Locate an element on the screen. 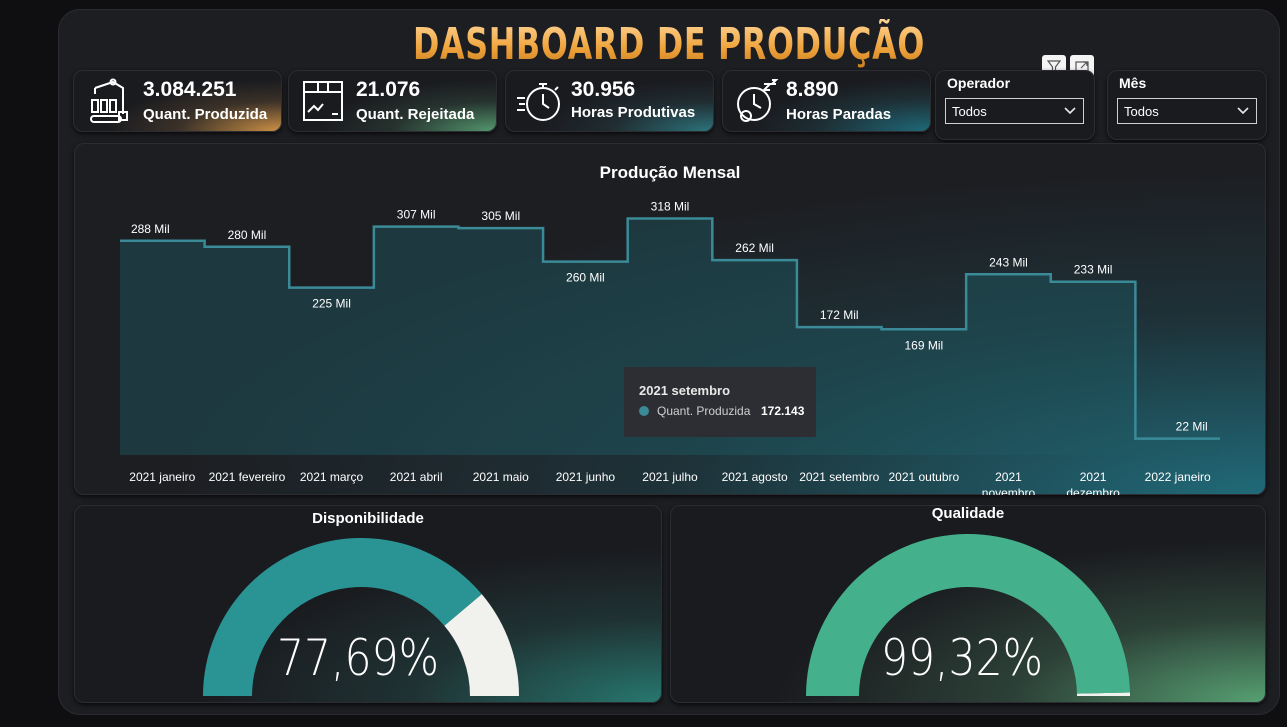  x-tick-label: 2021 junho is located at coordinates (586, 477).